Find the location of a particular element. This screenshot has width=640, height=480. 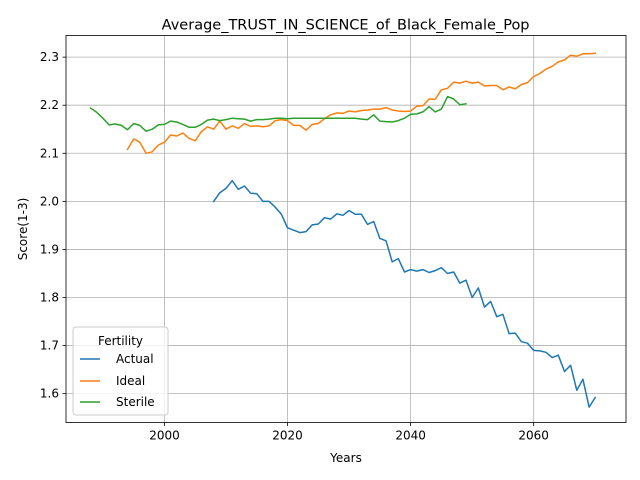

y-tick-label: 2.1 is located at coordinates (49, 153).